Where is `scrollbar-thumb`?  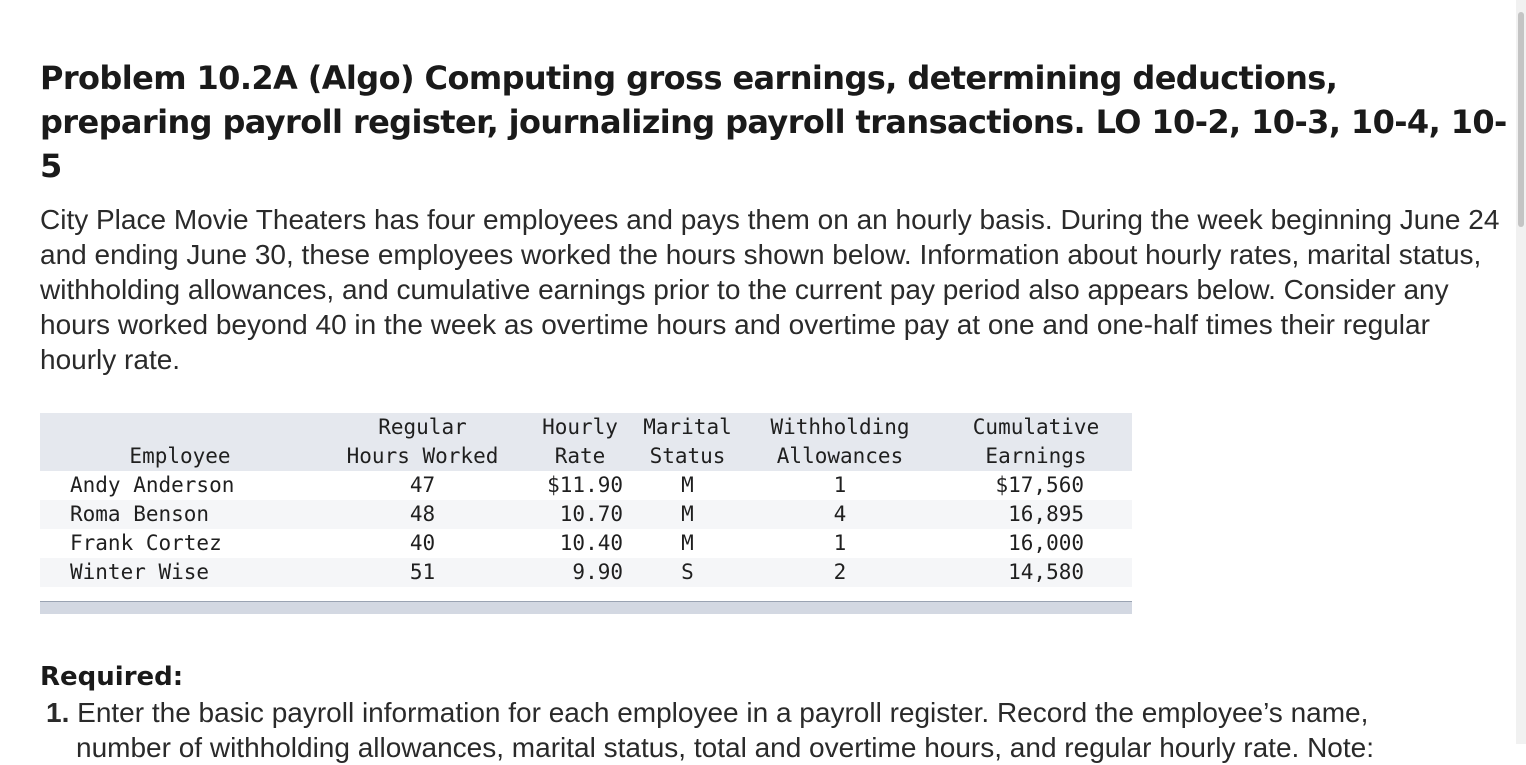 scrollbar-thumb is located at coordinates (1521, 119).